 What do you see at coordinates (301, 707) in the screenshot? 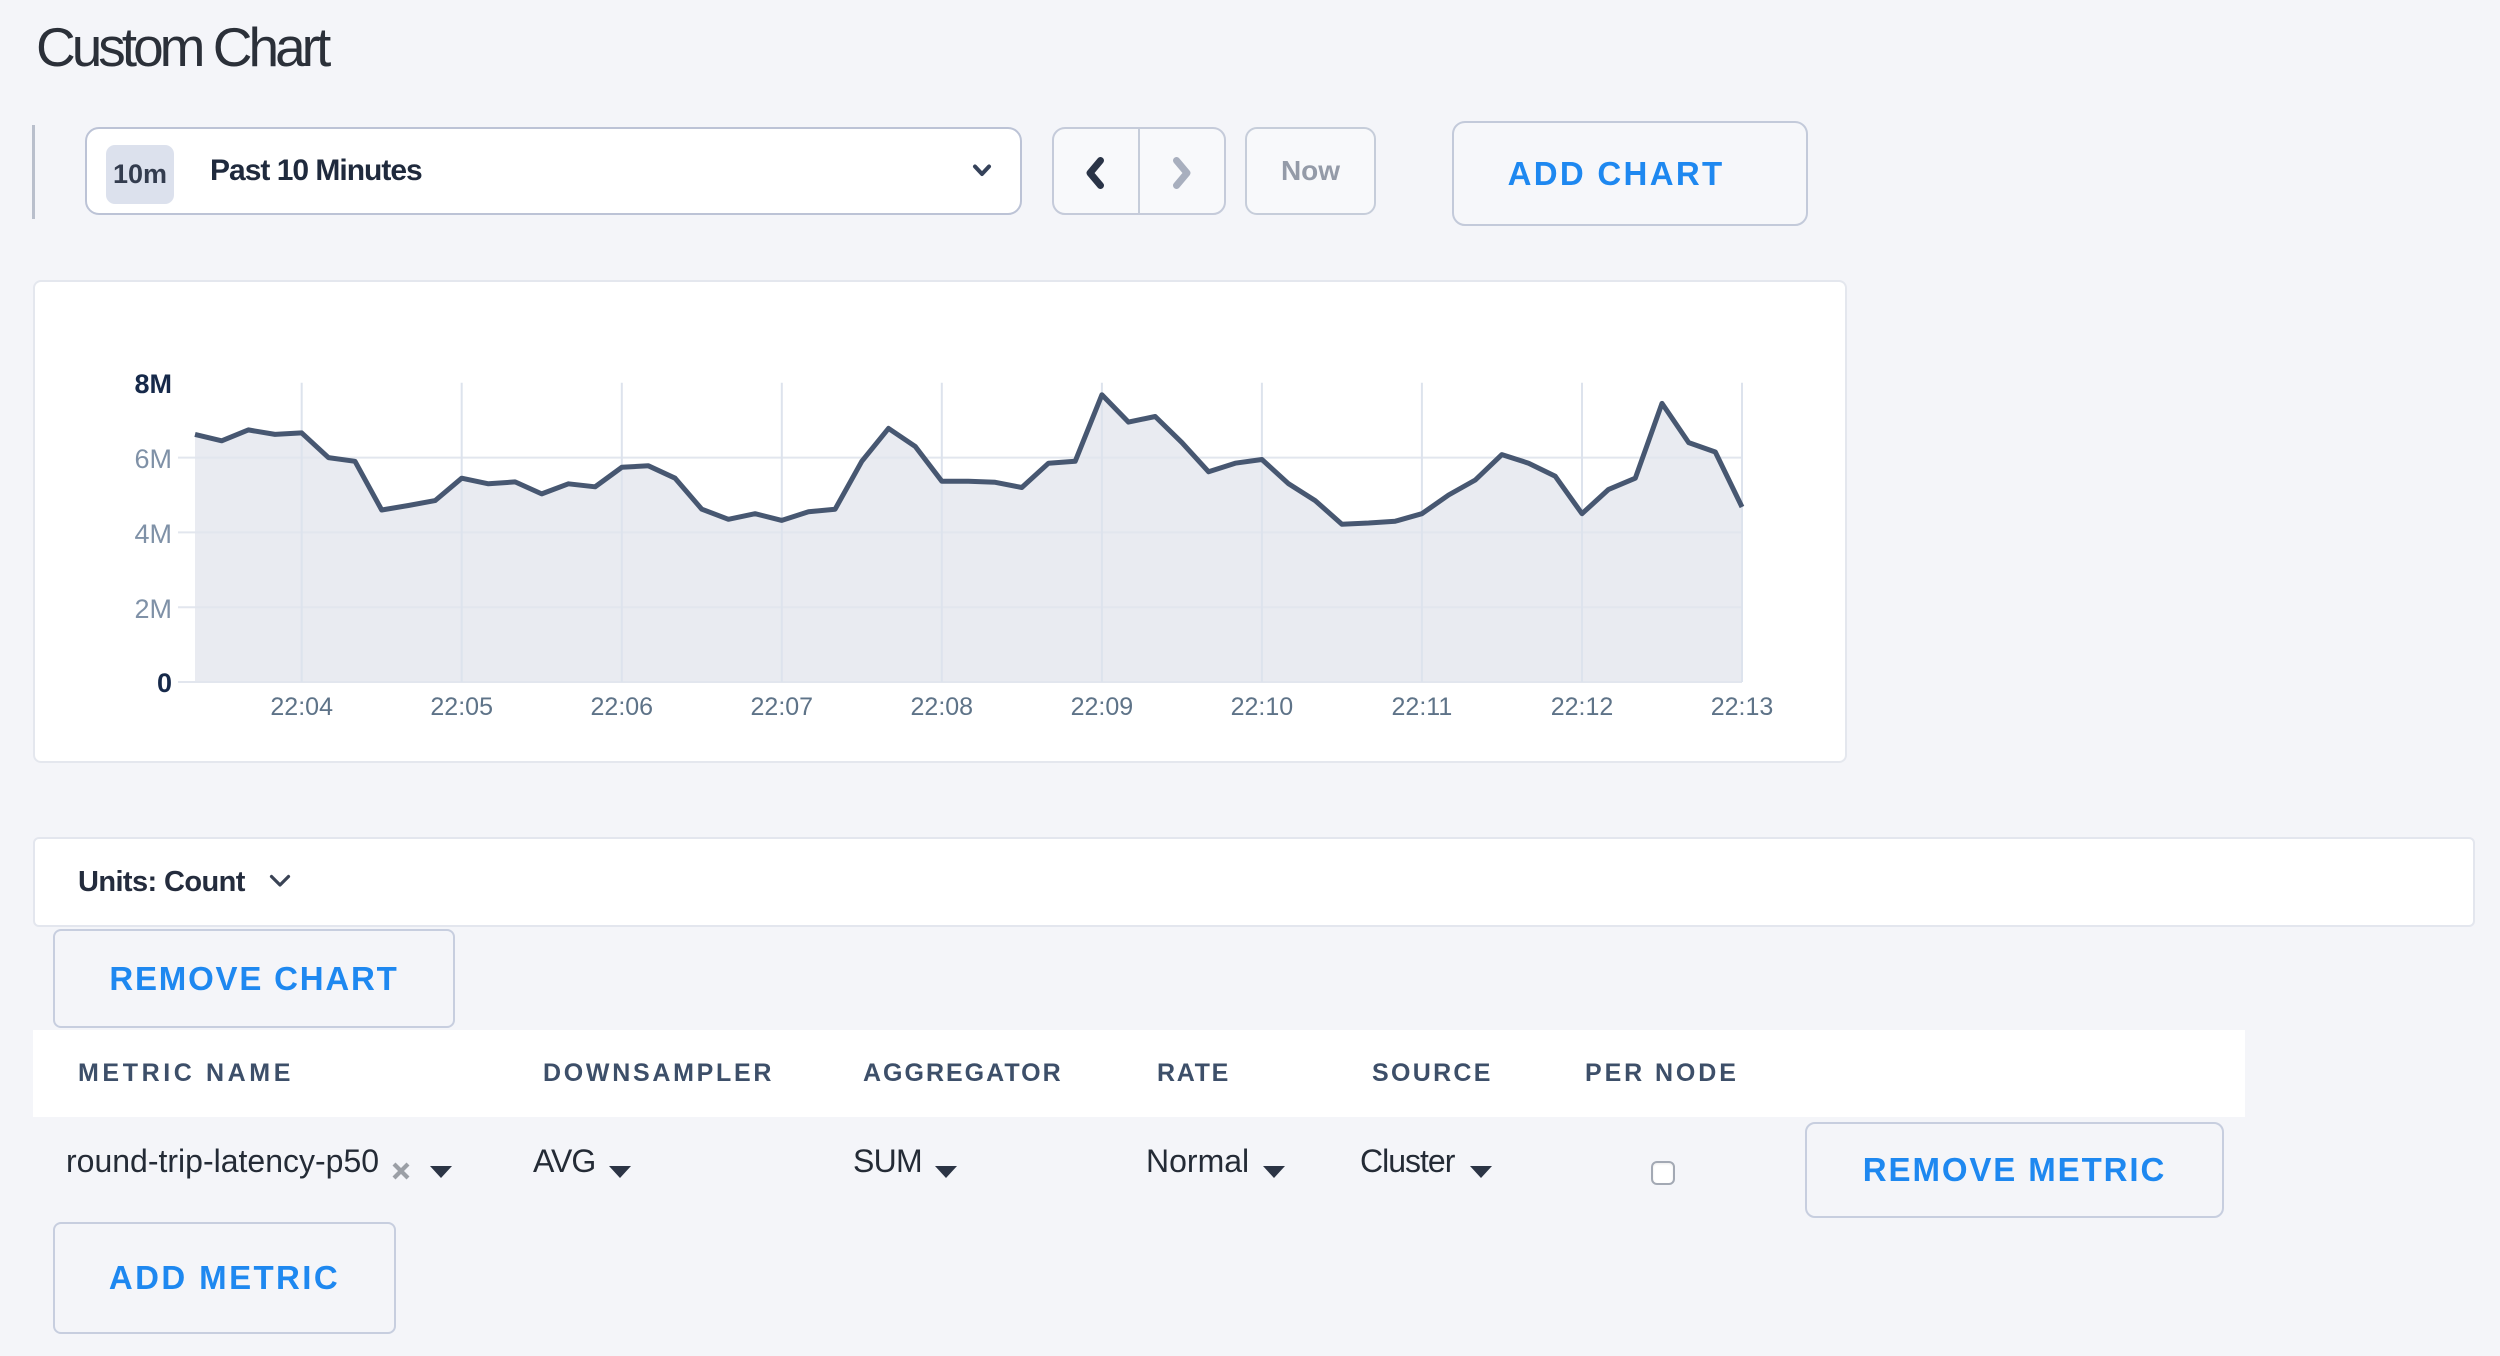
I see `svg-text: 22:04` at bounding box center [301, 707].